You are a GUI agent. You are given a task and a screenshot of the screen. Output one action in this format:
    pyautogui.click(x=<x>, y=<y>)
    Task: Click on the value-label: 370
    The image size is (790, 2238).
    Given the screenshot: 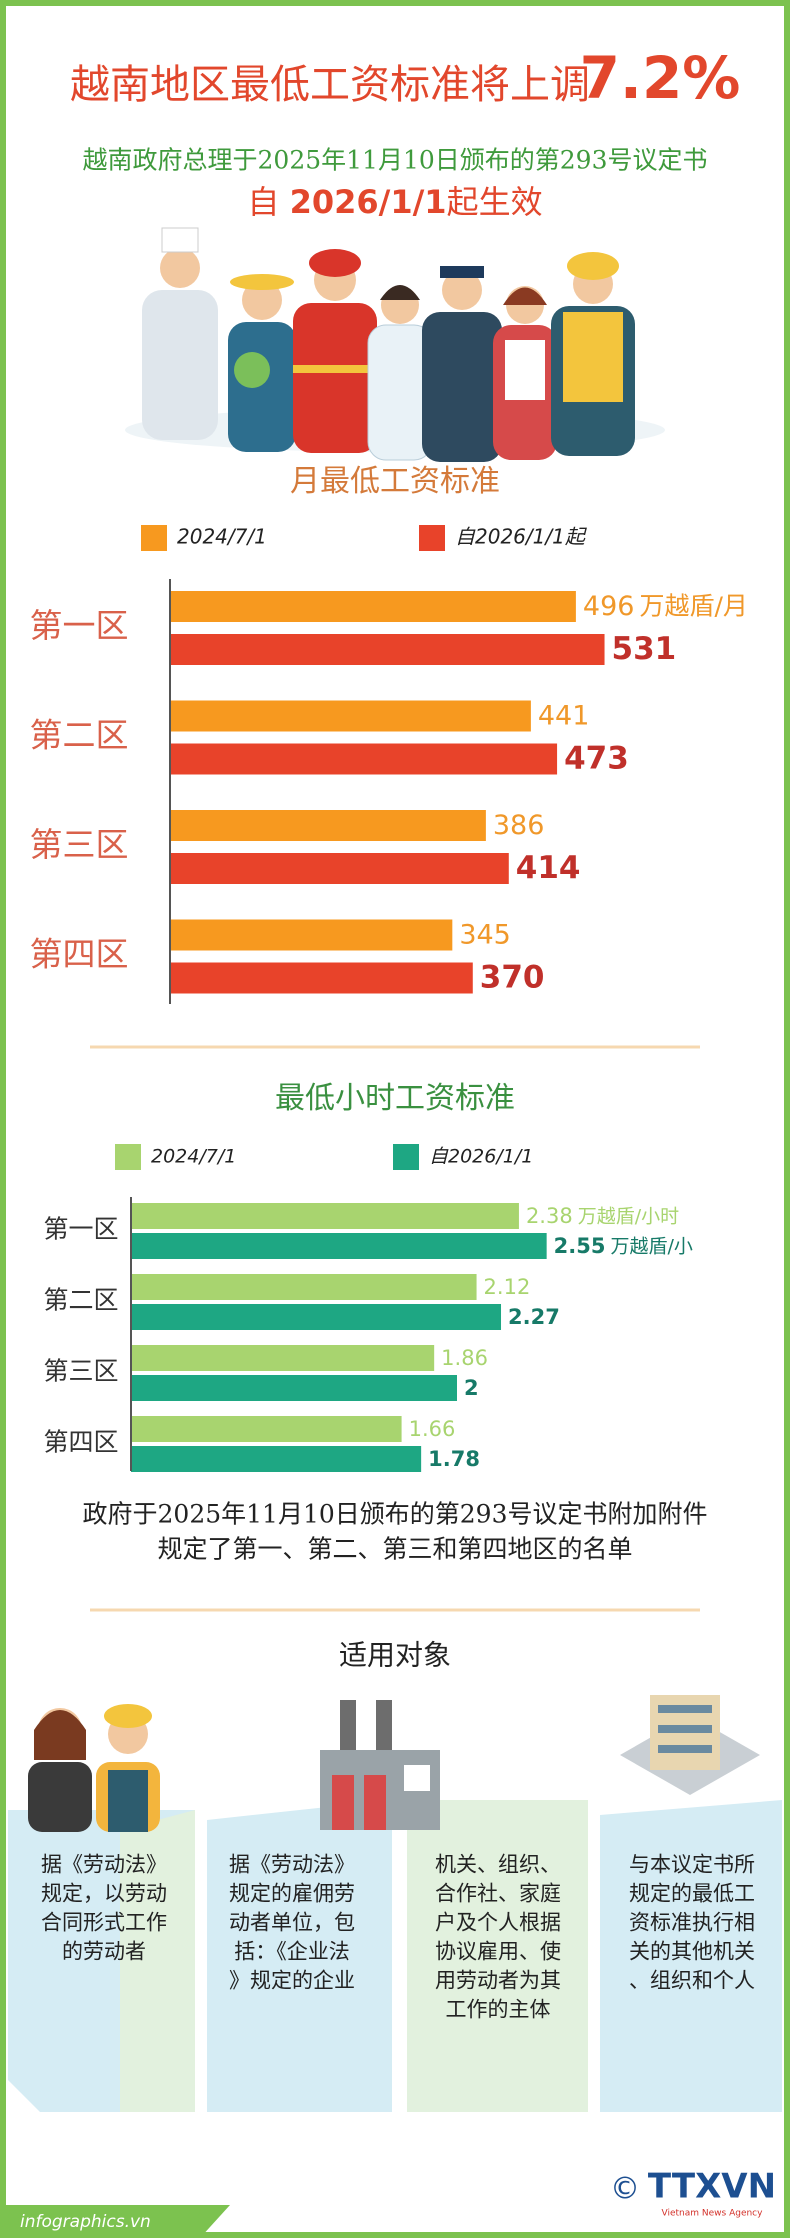 What is the action you would take?
    pyautogui.click(x=512, y=978)
    